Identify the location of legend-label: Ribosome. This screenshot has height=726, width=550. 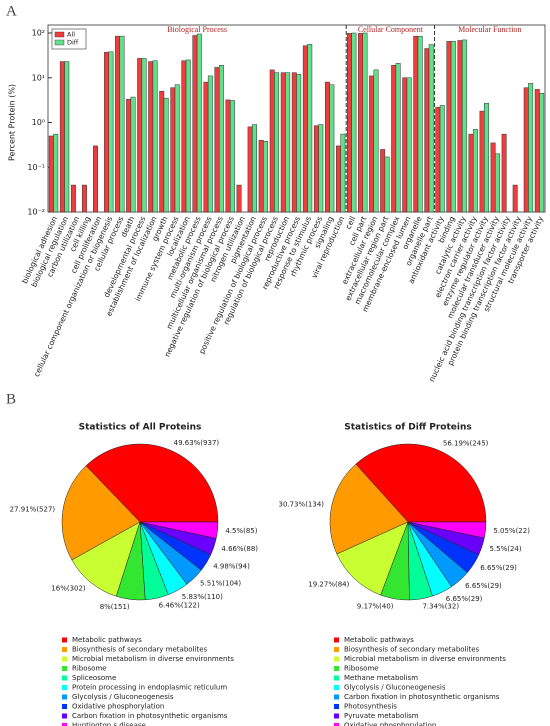
(89, 669).